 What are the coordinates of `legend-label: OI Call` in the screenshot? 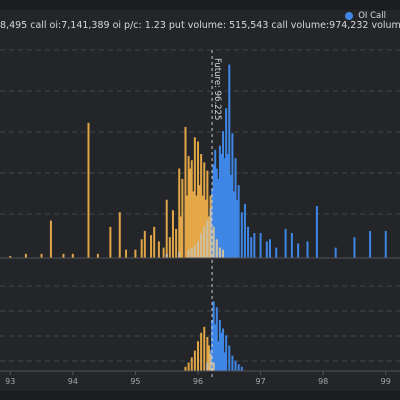 It's located at (372, 16).